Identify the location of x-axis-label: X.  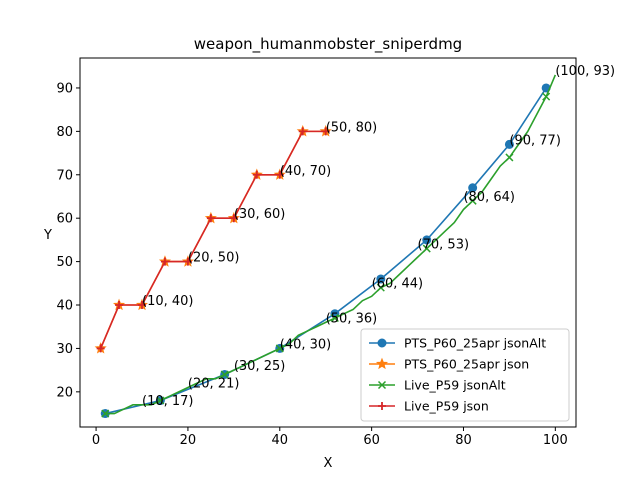
(328, 463).